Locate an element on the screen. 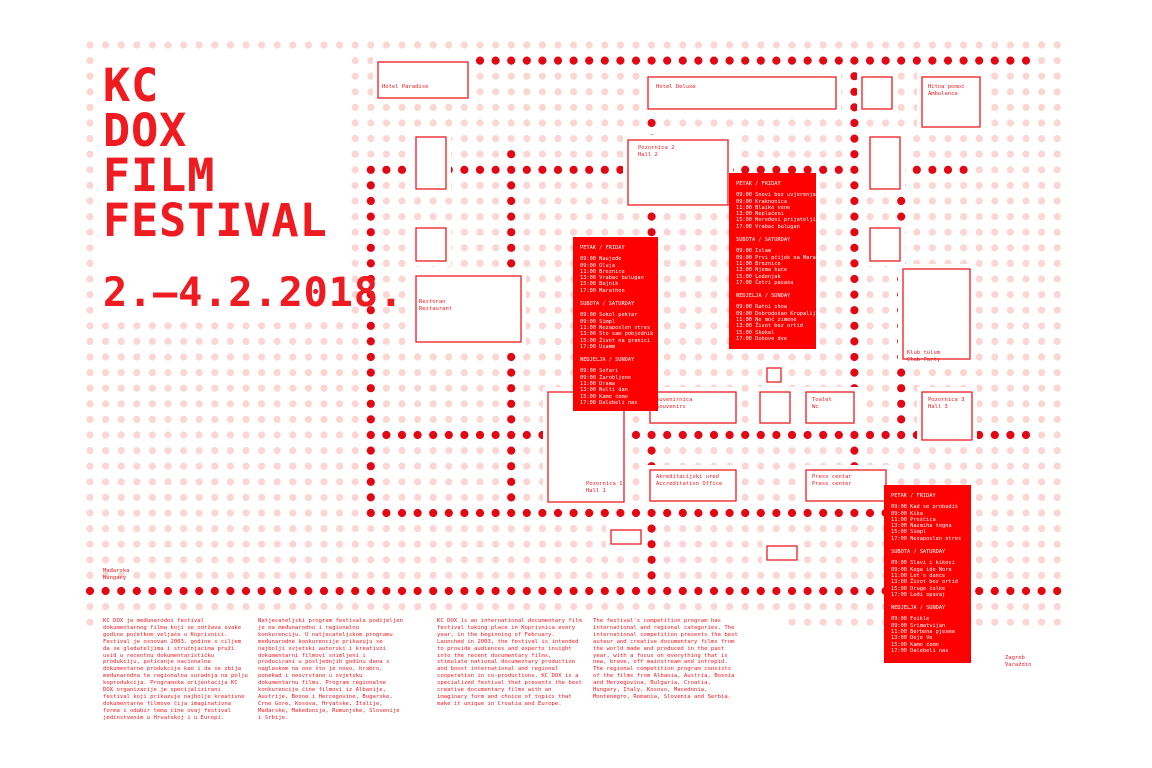 This screenshot has height=768, width=1152. program-1-day-1-item-5: 15:00 Bajnik is located at coordinates (599, 284).